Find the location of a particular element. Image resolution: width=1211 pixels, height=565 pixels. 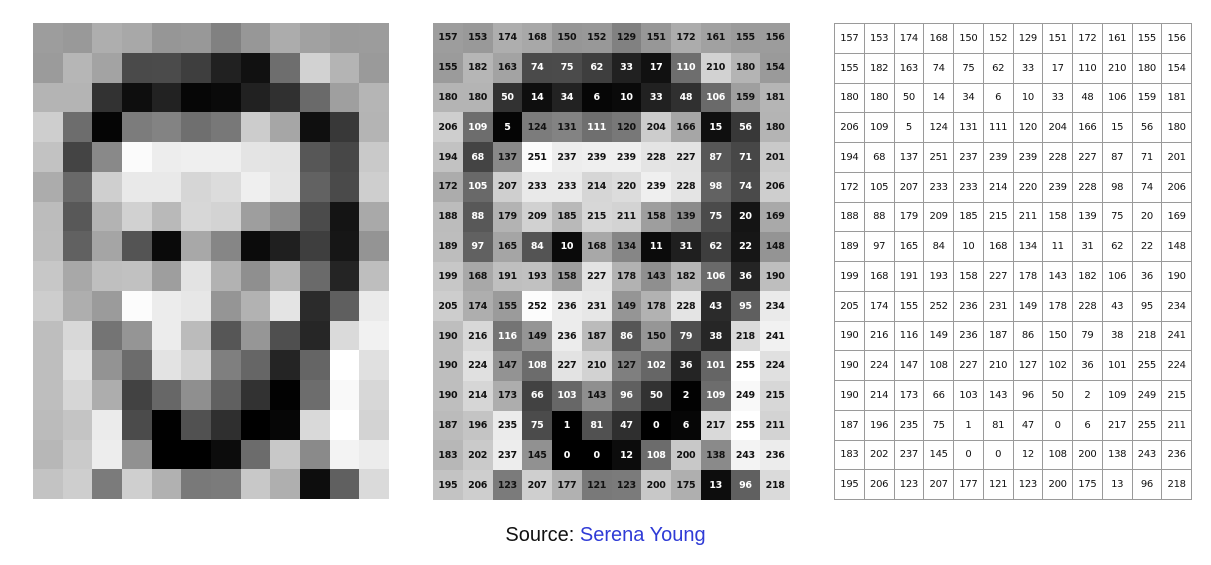

value-cell: 187 is located at coordinates (998, 336).